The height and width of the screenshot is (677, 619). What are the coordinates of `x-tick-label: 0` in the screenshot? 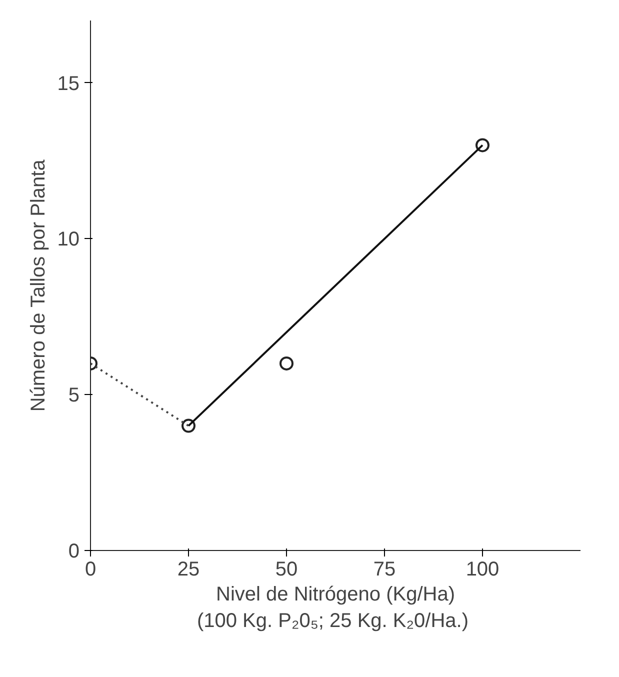 It's located at (90, 569).